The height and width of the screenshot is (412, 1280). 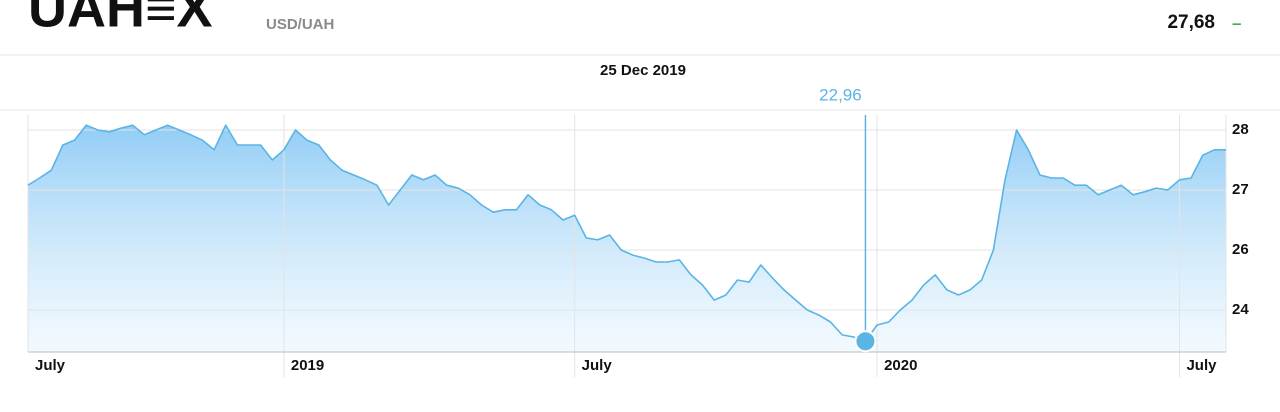 I want to click on pair: USD/UAH, so click(x=300, y=24).